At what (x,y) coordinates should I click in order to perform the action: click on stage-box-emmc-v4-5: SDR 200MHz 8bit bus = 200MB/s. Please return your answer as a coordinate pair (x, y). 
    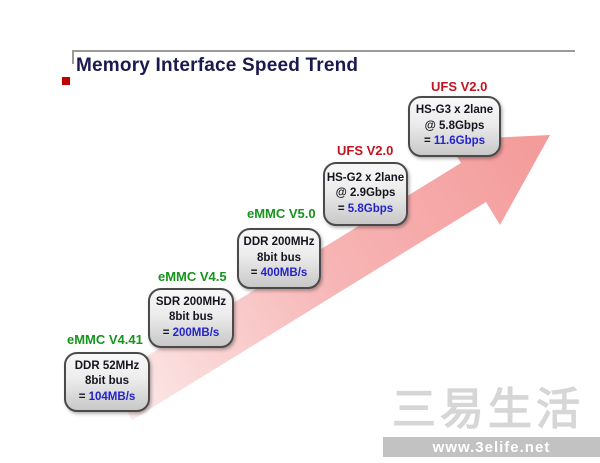
    Looking at the image, I should click on (191, 318).